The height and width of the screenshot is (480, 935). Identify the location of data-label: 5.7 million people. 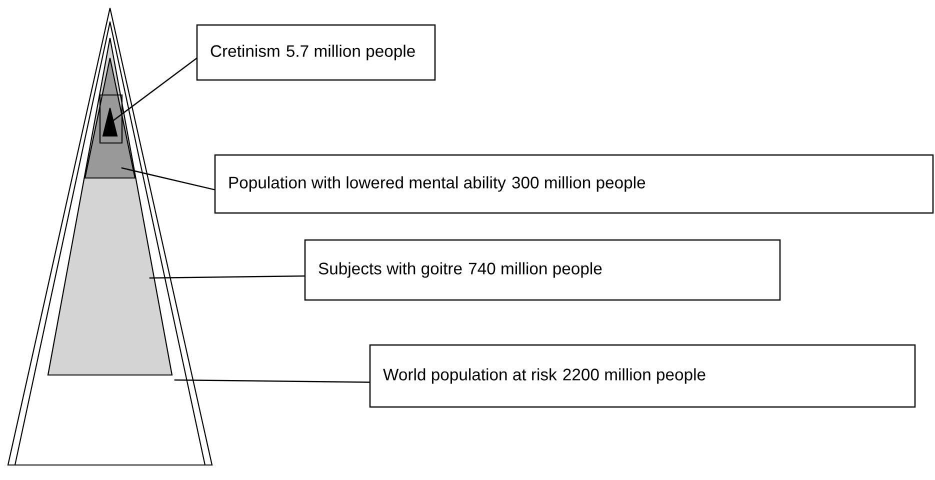
(350, 52).